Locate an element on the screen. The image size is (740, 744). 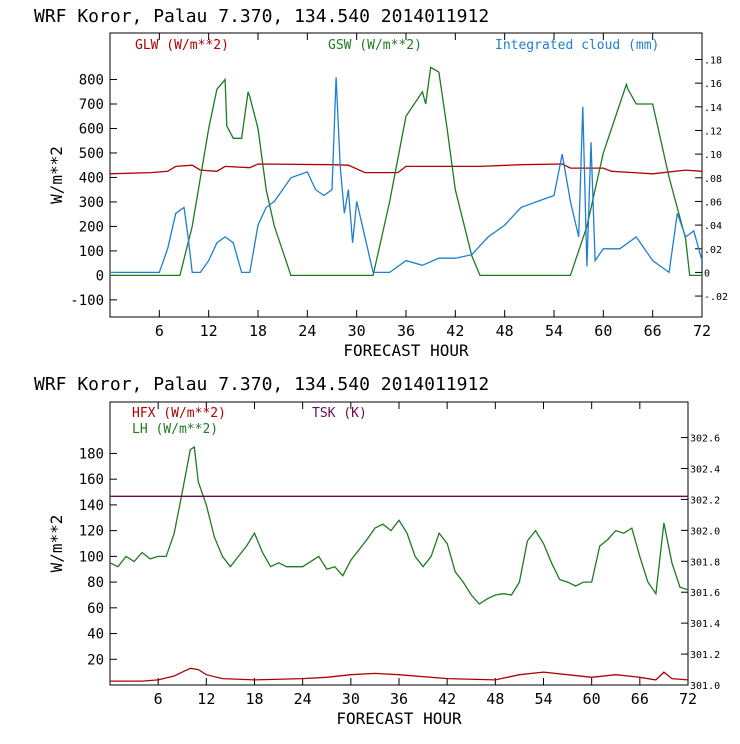
y2-tick-label: 302.6 is located at coordinates (705, 439).